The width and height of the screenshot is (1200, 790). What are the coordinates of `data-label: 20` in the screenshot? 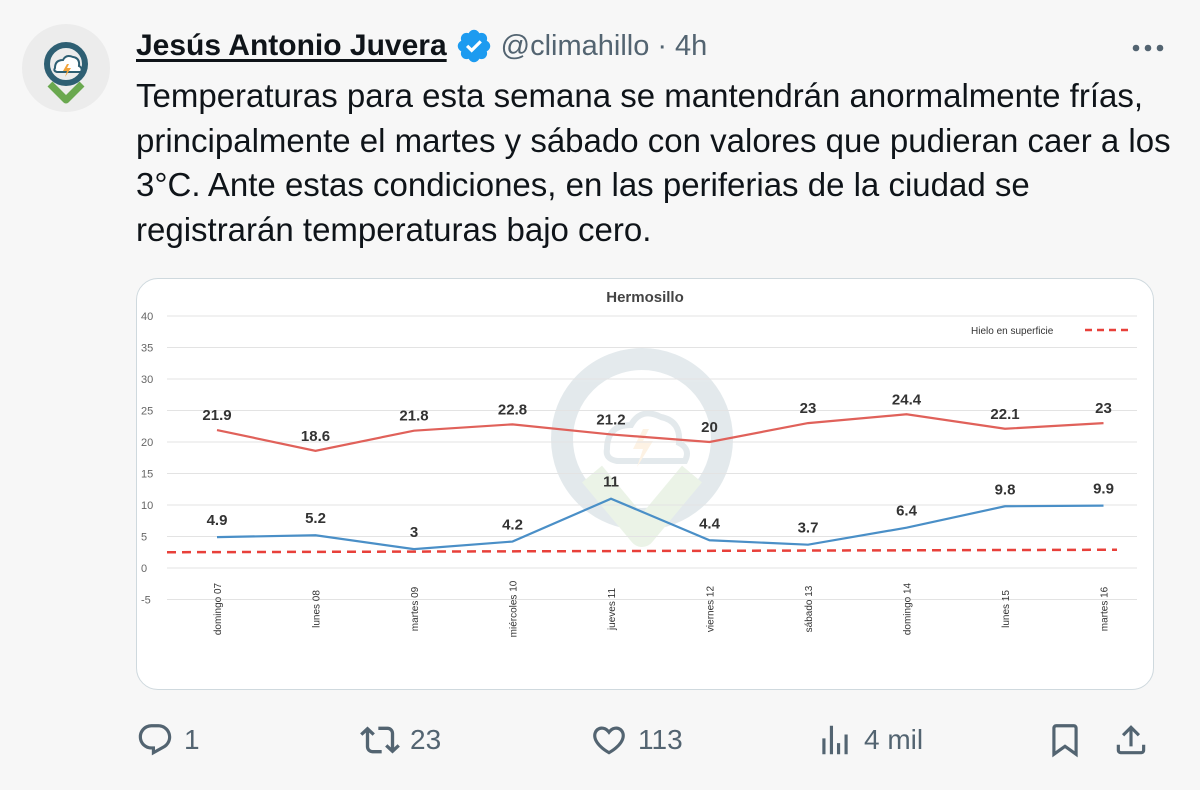 It's located at (709, 427).